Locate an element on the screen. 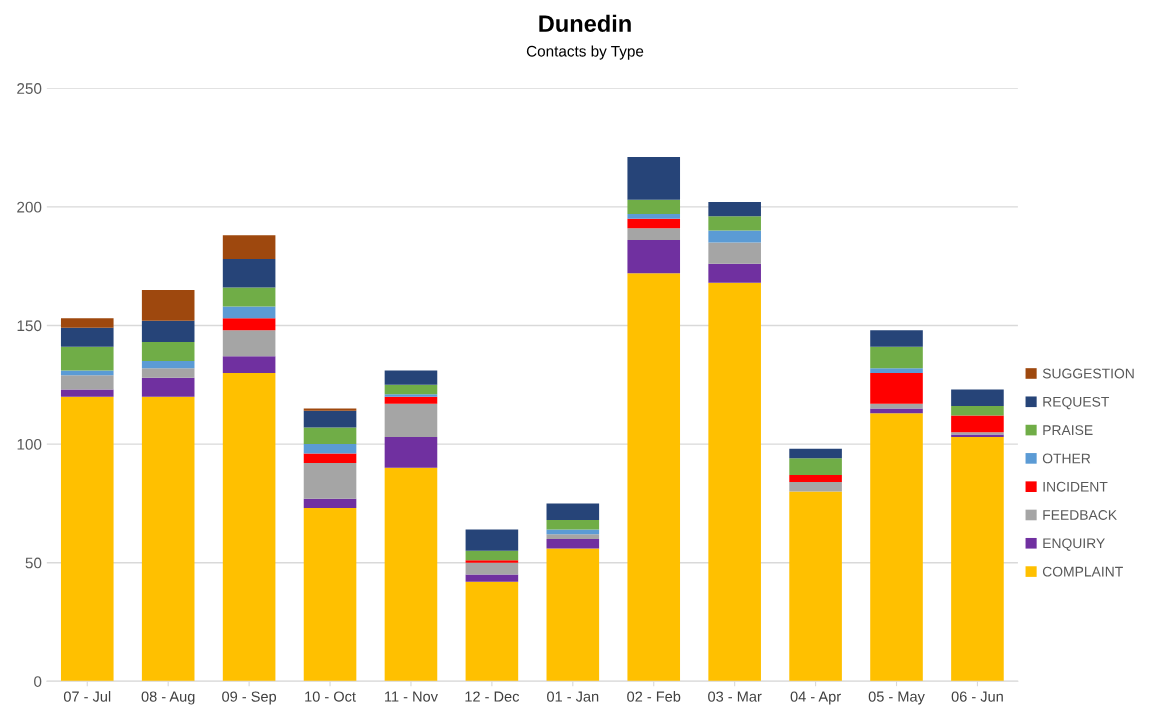 The width and height of the screenshot is (1170, 706). legend-label: INCIDENT is located at coordinates (1075, 486).